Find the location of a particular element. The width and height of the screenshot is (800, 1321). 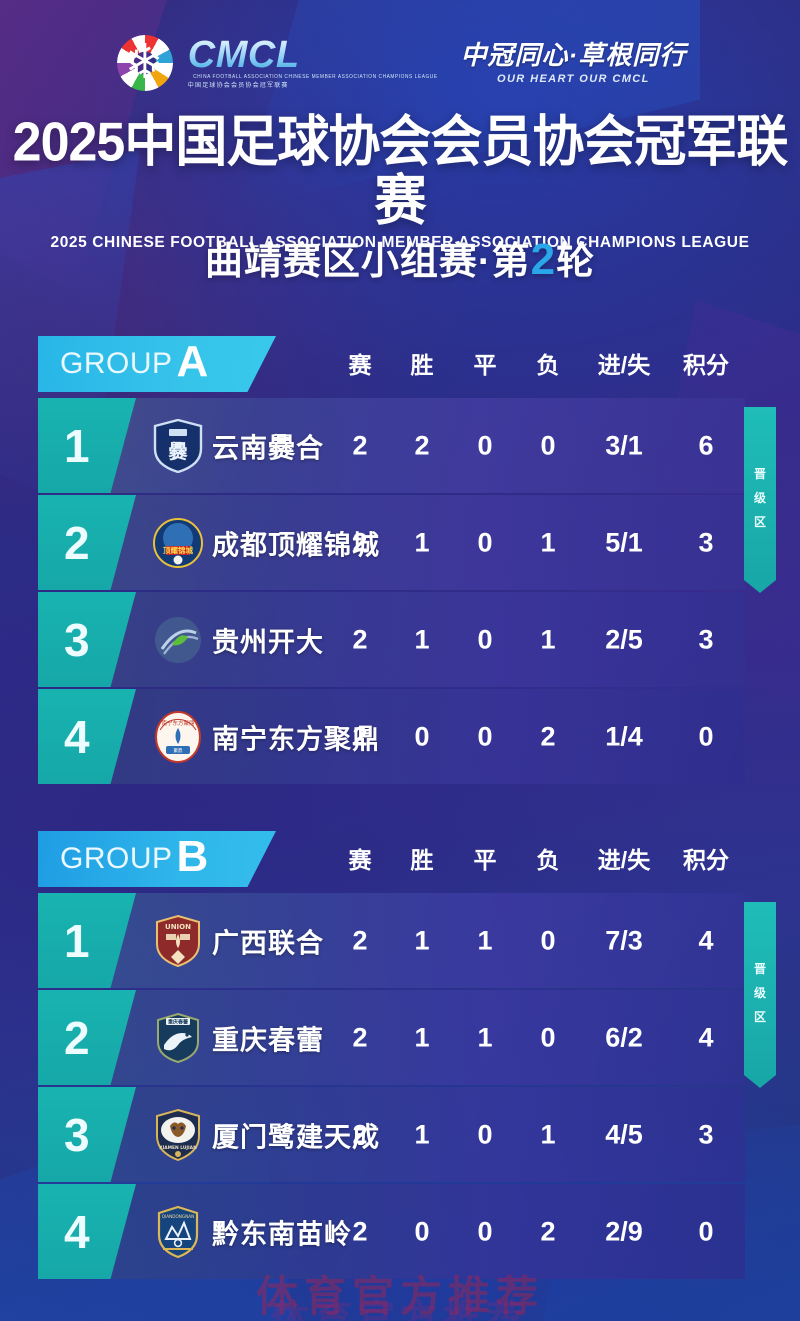

table-row: 3 贵州开大 2 1 0 1 2/5 3 is located at coordinates (400, 639).